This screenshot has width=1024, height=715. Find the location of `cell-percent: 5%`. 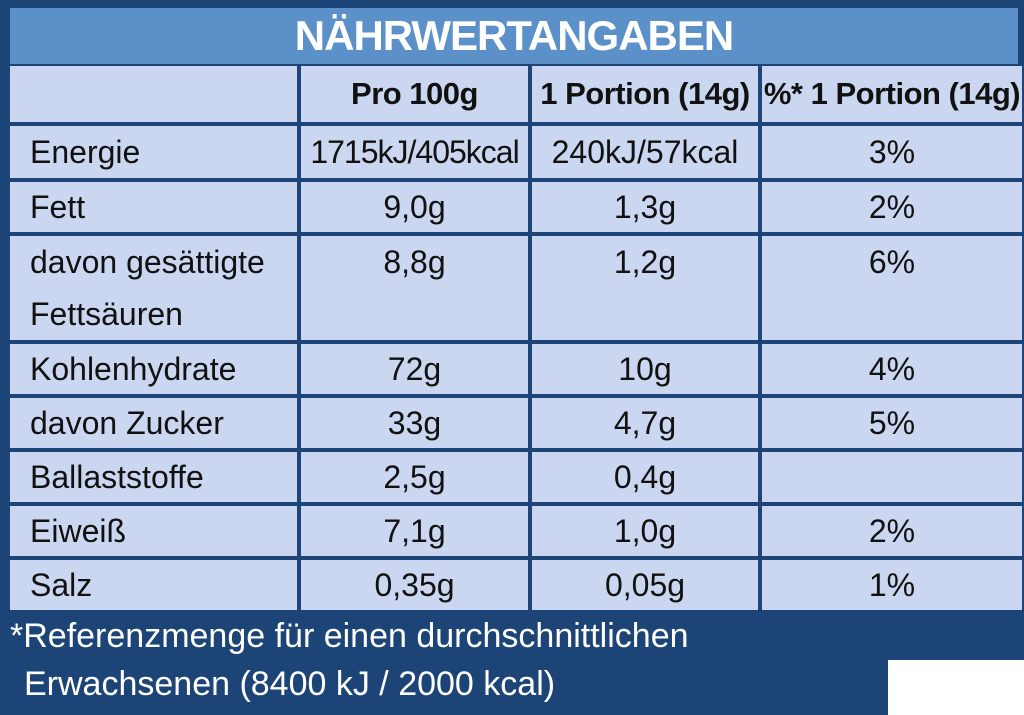

cell-percent: 5% is located at coordinates (892, 423).